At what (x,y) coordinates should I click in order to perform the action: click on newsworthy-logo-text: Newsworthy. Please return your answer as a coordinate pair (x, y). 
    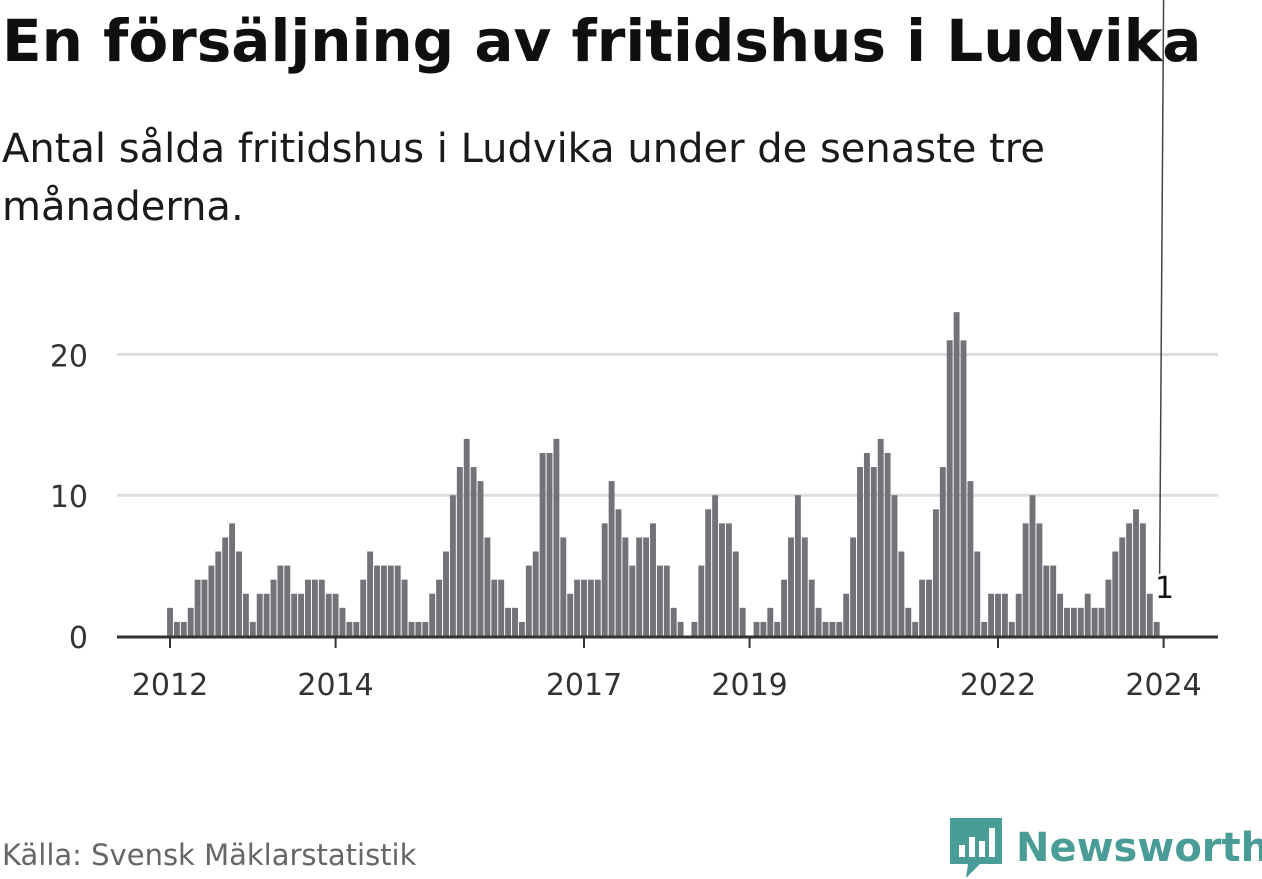
    Looking at the image, I should click on (1139, 848).